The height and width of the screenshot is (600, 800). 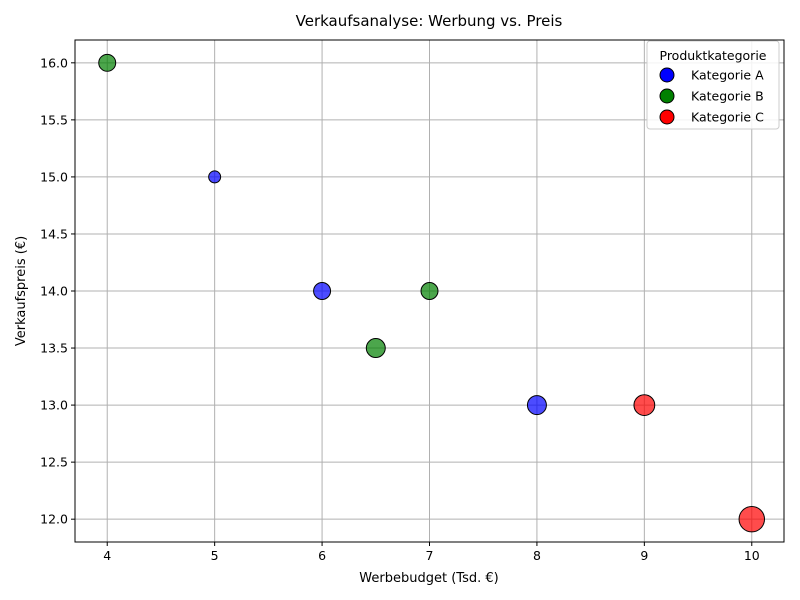 I want to click on x-tick-label: 7, so click(x=430, y=555).